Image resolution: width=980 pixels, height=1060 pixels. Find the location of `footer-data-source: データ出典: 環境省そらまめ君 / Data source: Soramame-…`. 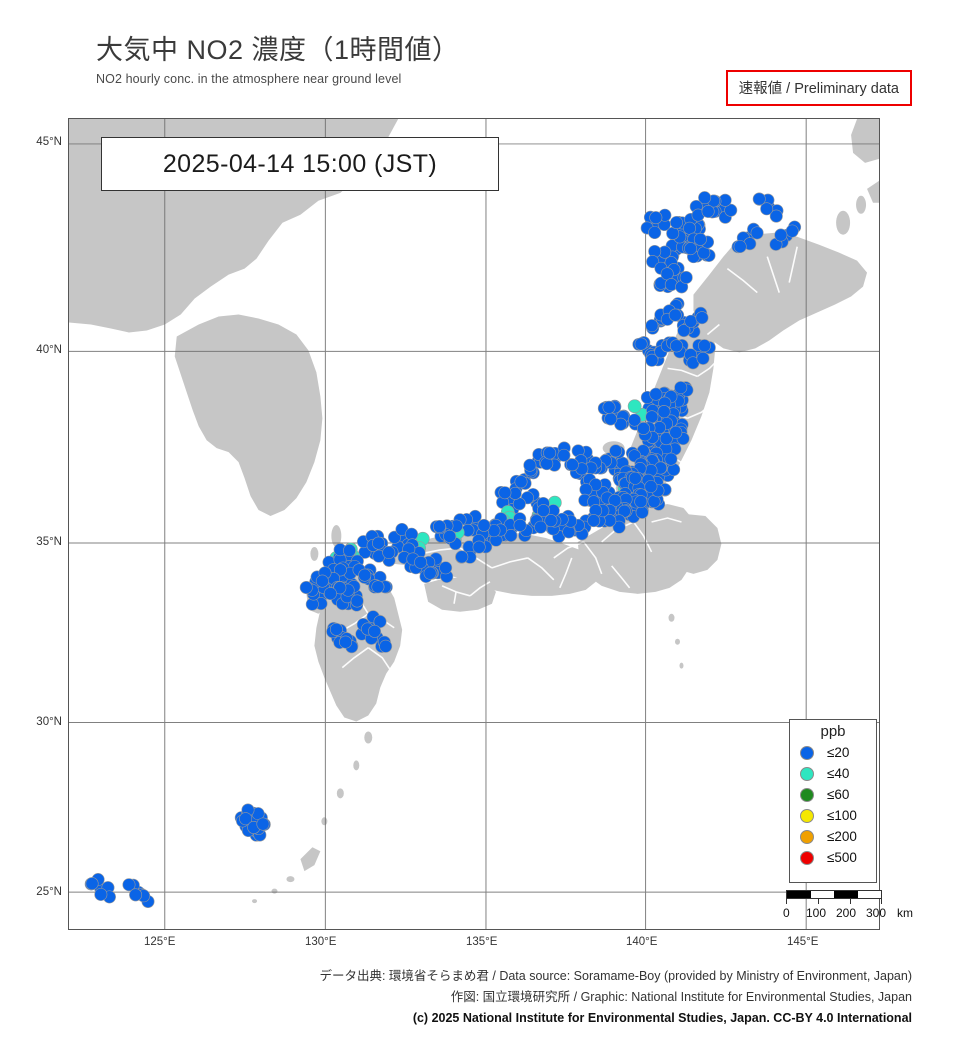

footer-data-source: データ出典: 環境省そらまめ君 / Data source: Soramame-… is located at coordinates (615, 976).